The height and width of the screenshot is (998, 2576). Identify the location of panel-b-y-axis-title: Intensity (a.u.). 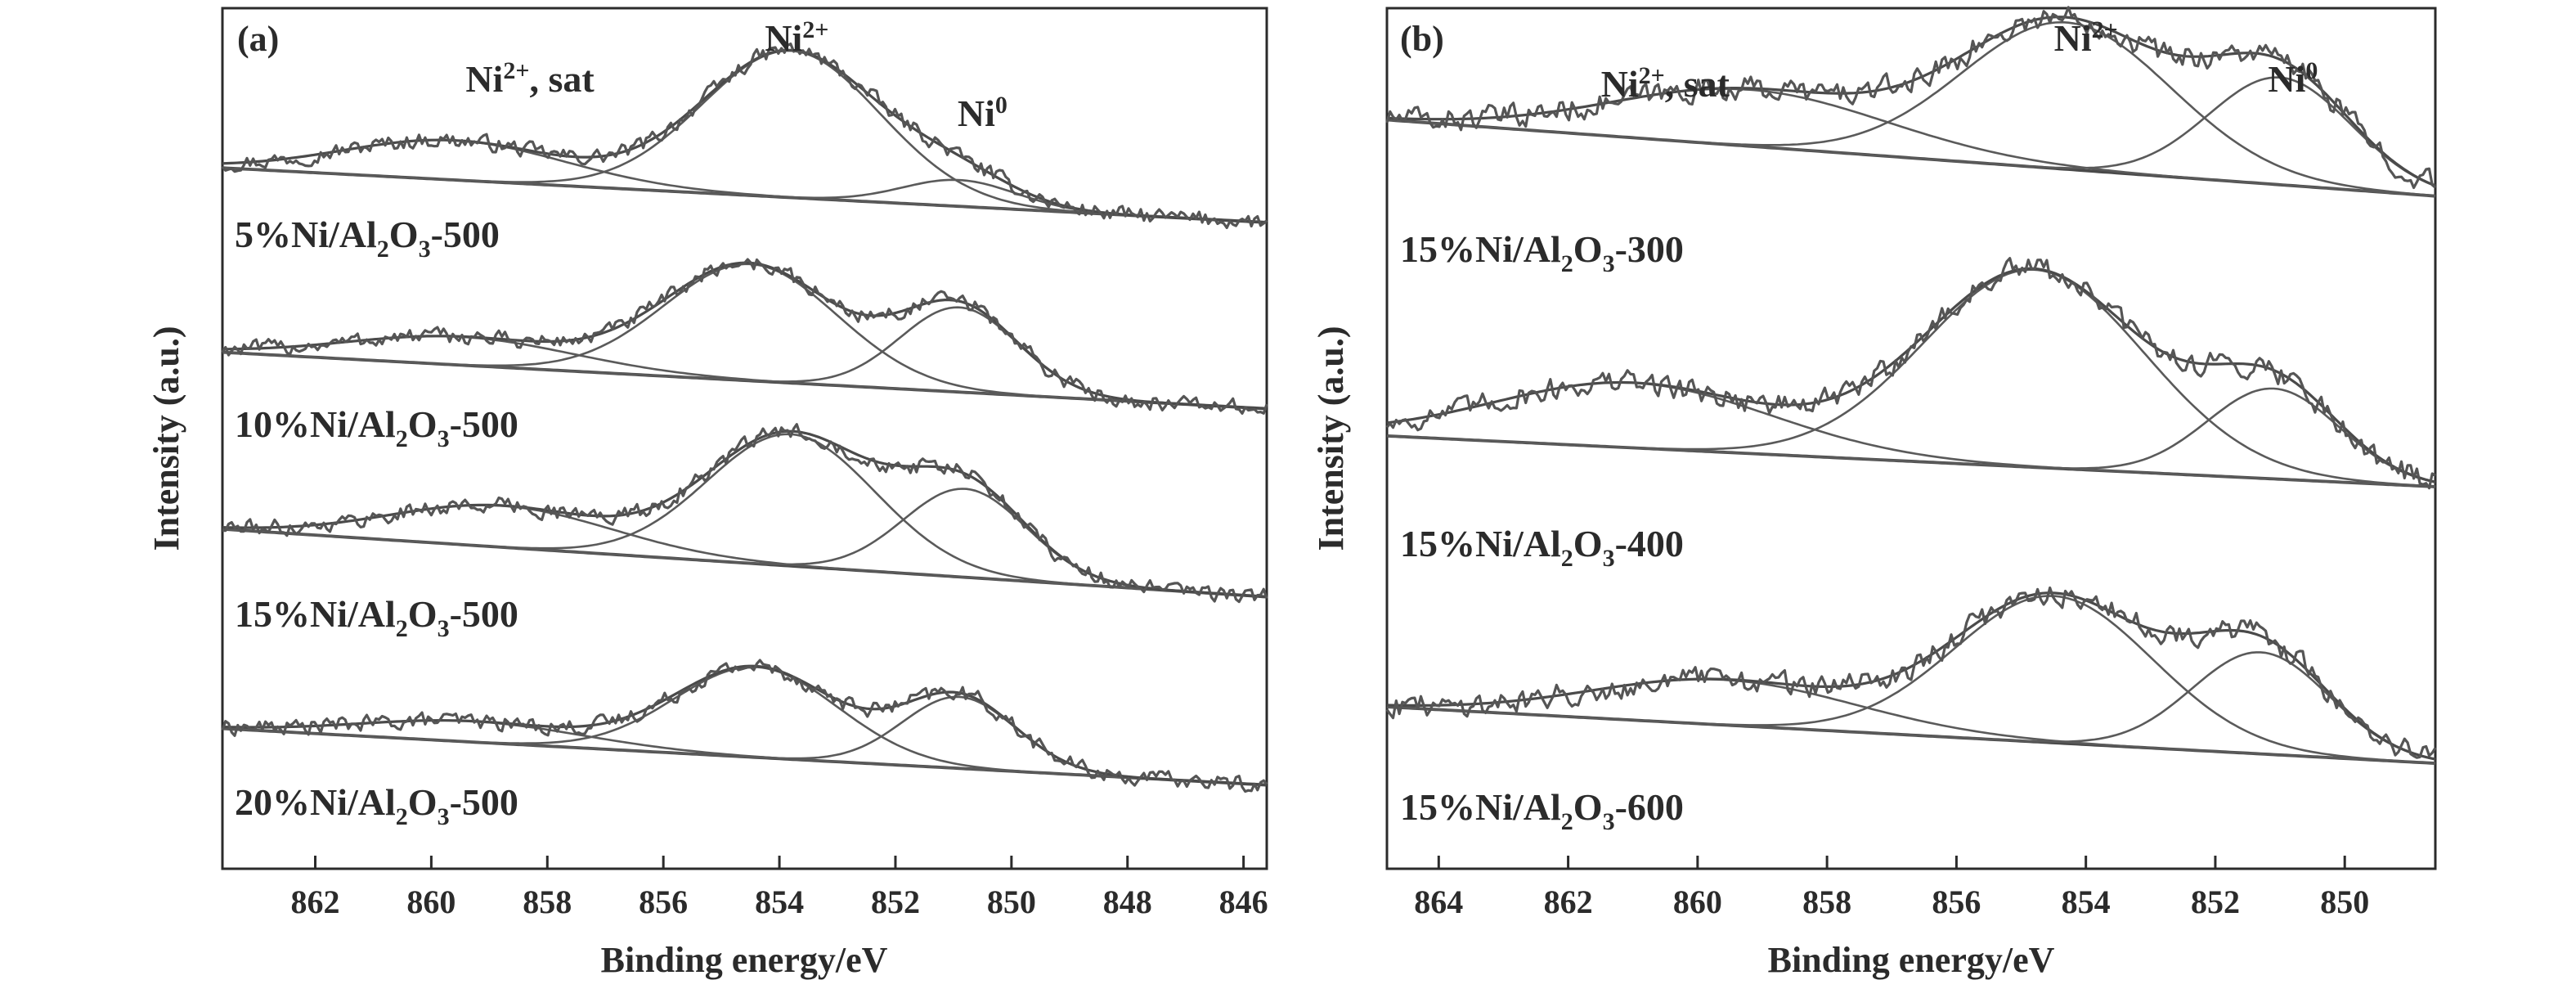
(1331, 438).